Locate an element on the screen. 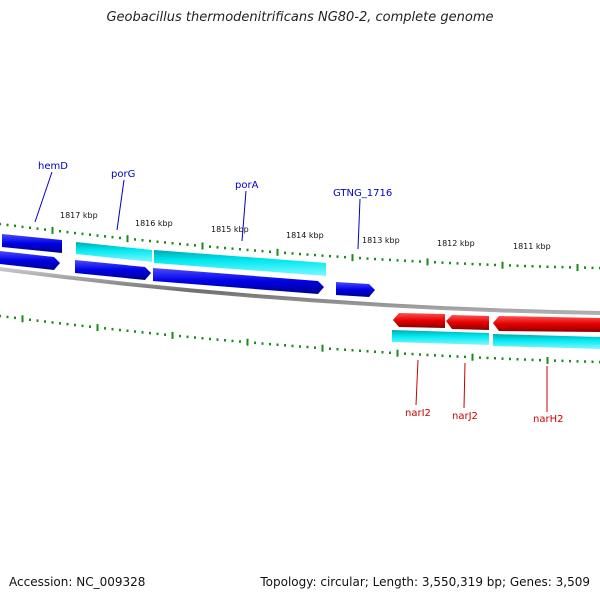  gene-label-porG: porG is located at coordinates (123, 174).